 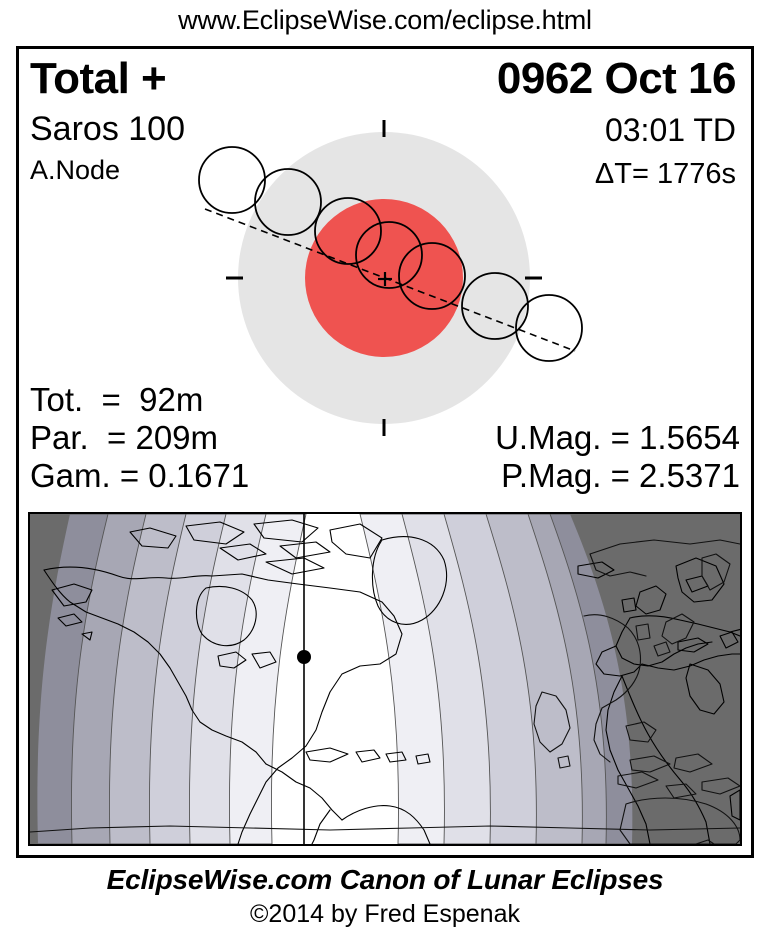 I want to click on canon-title: EclipseWise.com Canon of Lunar Eclipses, so click(x=385, y=879).